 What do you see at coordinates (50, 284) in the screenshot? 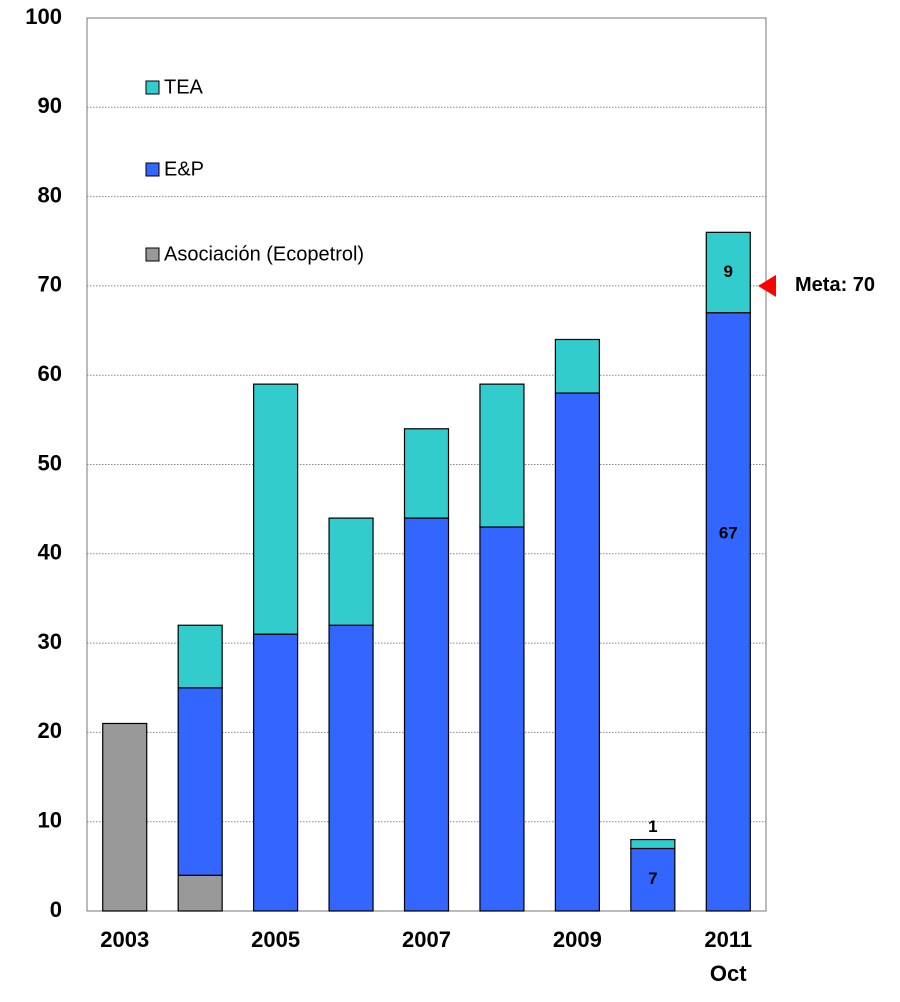
I see `y-tick-label: 70` at bounding box center [50, 284].